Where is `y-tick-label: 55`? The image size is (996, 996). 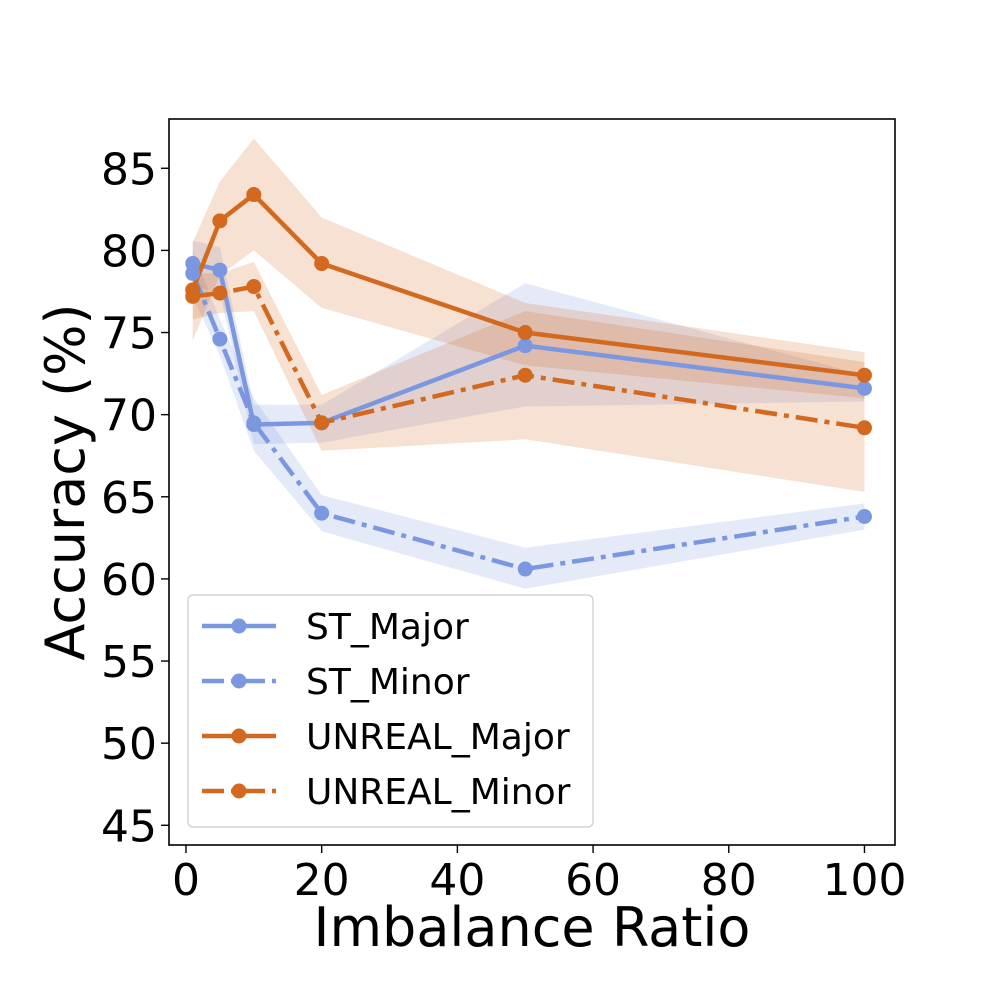
y-tick-label: 55 is located at coordinates (129, 662).